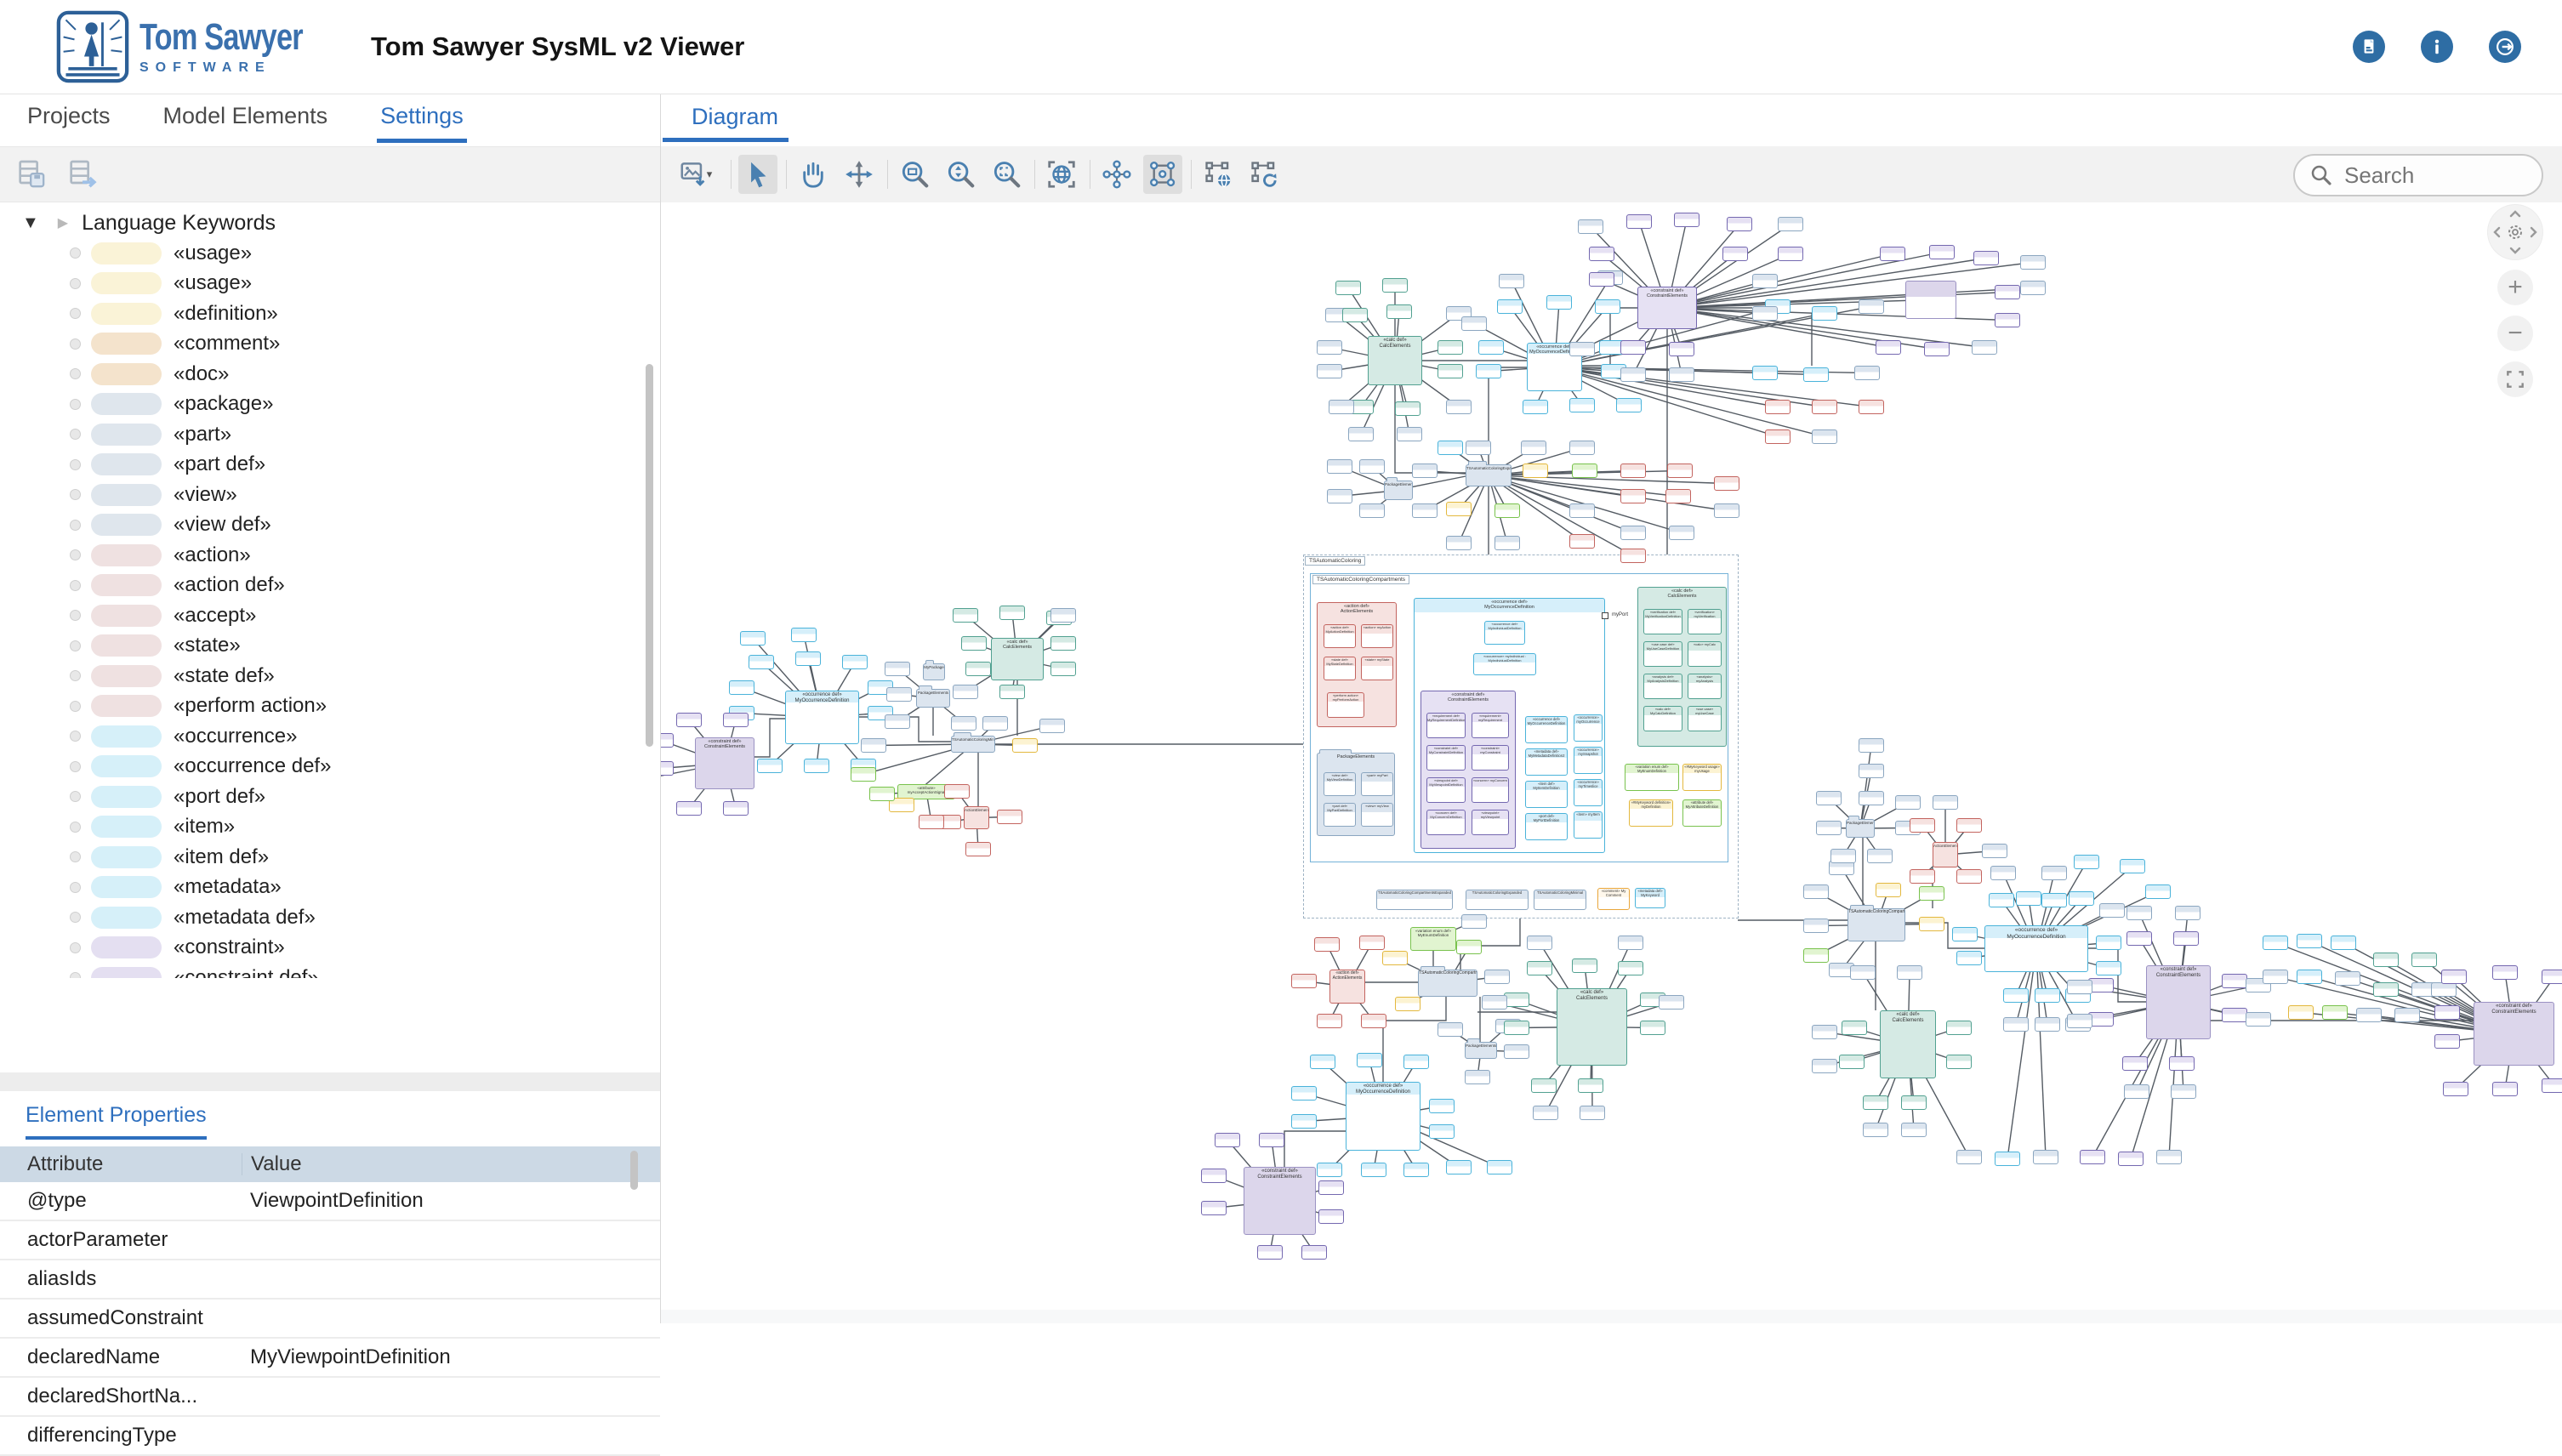  Describe the element at coordinates (1652, 777) in the screenshot. I see `diagram-node: «variation enum def» MyEnumDefinition` at that location.